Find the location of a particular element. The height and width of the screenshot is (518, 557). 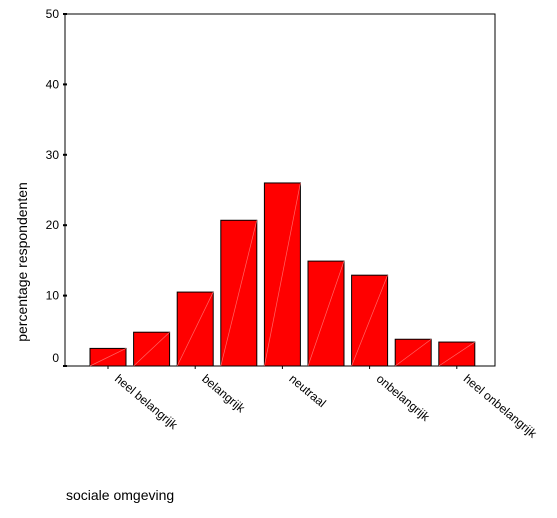

y-tick-label-10: 10 is located at coordinates (53, 296).